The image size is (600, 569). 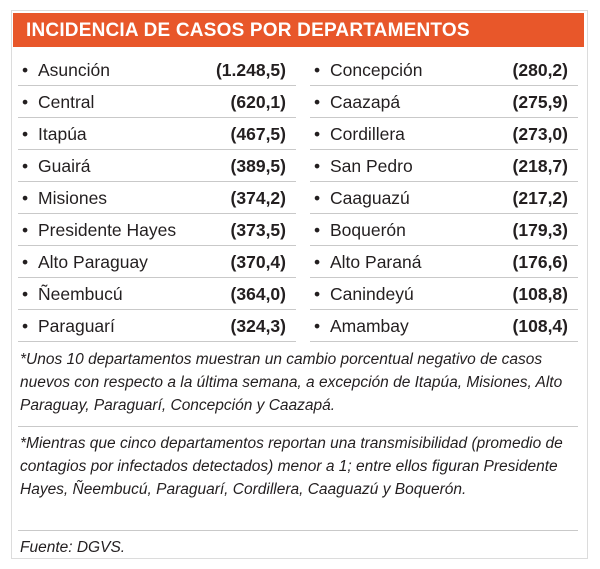 I want to click on department-value: (176,6), so click(x=540, y=262).